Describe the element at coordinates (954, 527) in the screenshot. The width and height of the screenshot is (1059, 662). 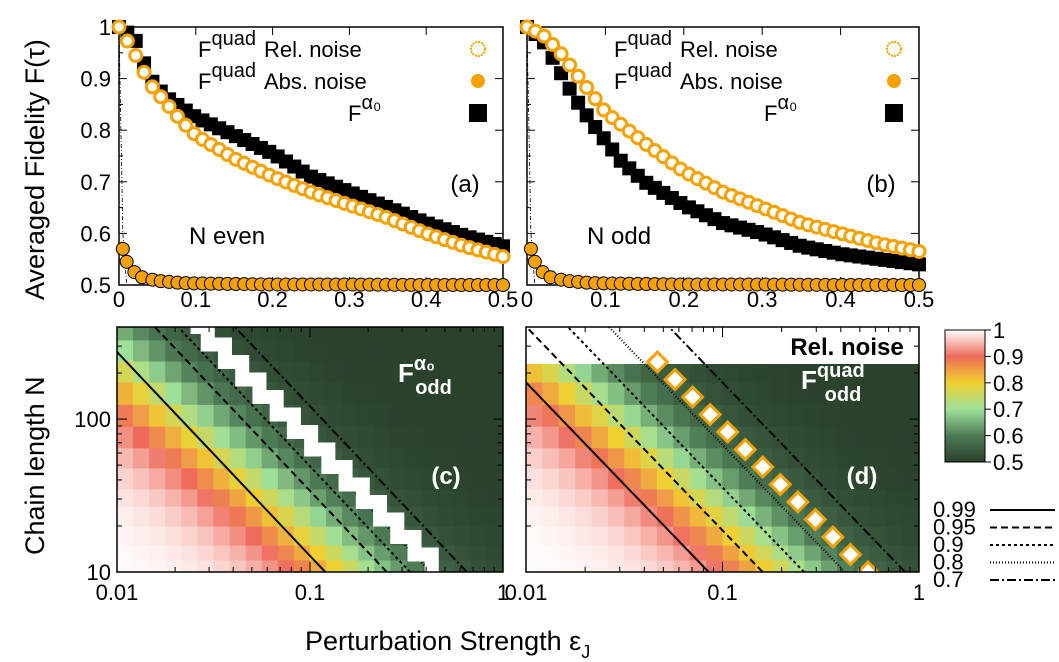
I see `contour-legend-label: 0.95` at that location.